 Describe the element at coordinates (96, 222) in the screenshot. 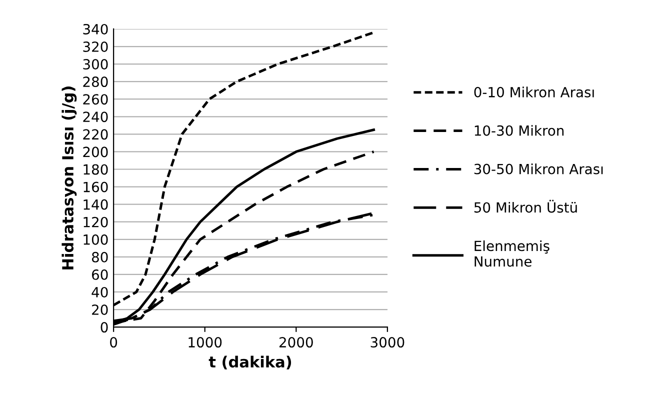

I see `y-tick-label: 120` at that location.